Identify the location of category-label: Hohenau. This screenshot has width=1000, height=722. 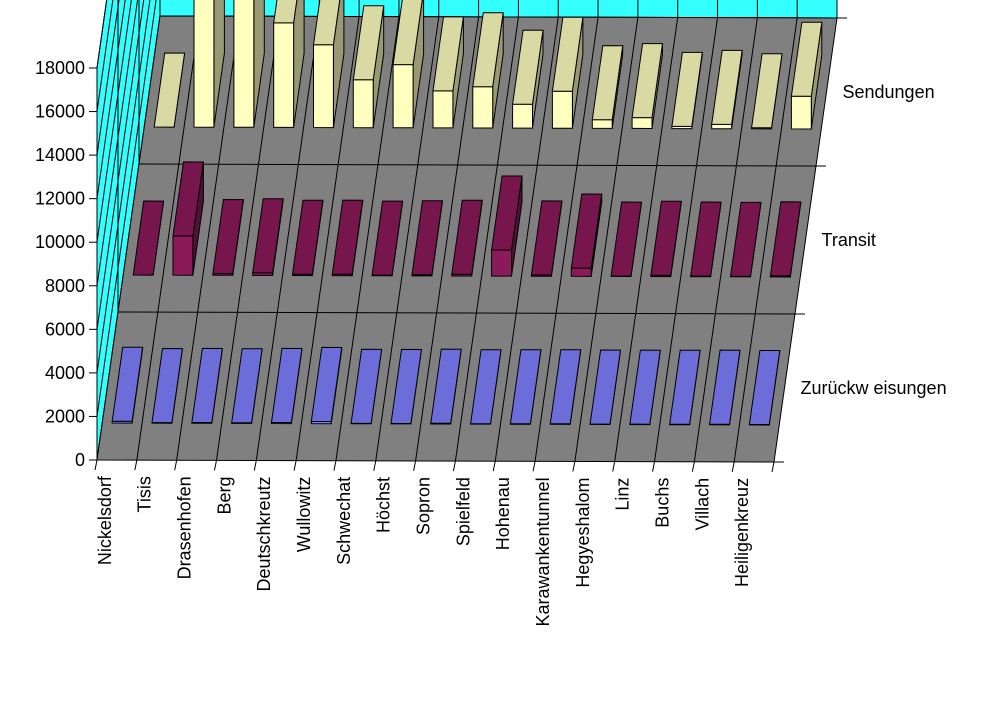
(503, 513).